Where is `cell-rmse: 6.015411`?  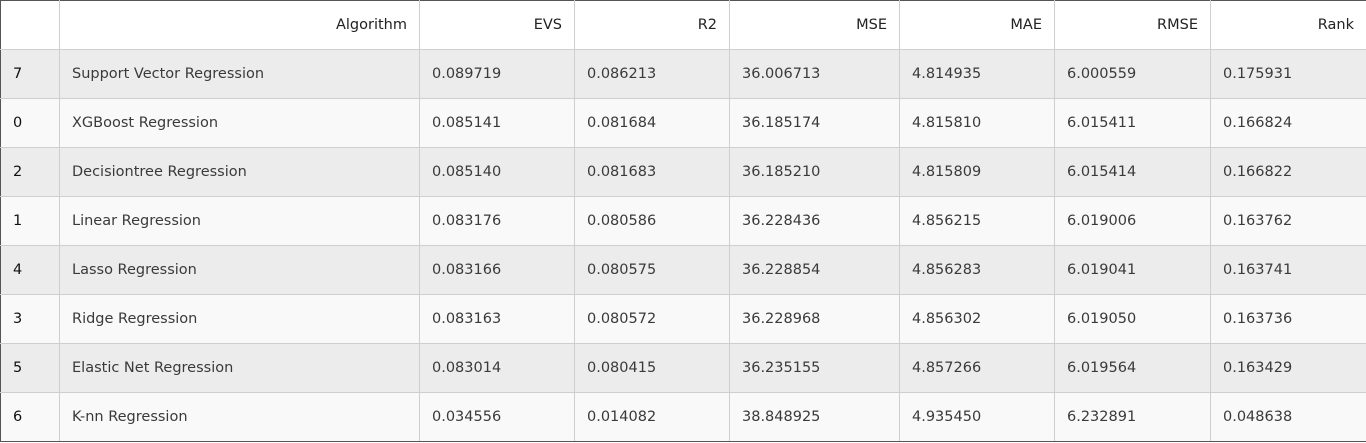
cell-rmse: 6.015411 is located at coordinates (1132, 123).